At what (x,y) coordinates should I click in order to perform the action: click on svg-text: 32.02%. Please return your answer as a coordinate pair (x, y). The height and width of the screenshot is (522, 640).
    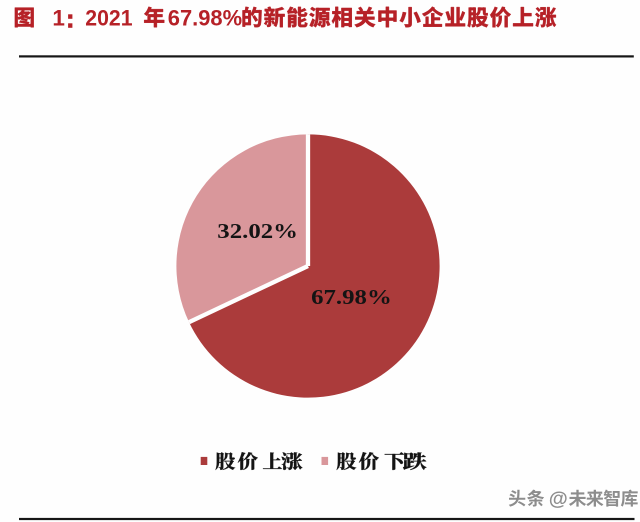
    Looking at the image, I should click on (257, 231).